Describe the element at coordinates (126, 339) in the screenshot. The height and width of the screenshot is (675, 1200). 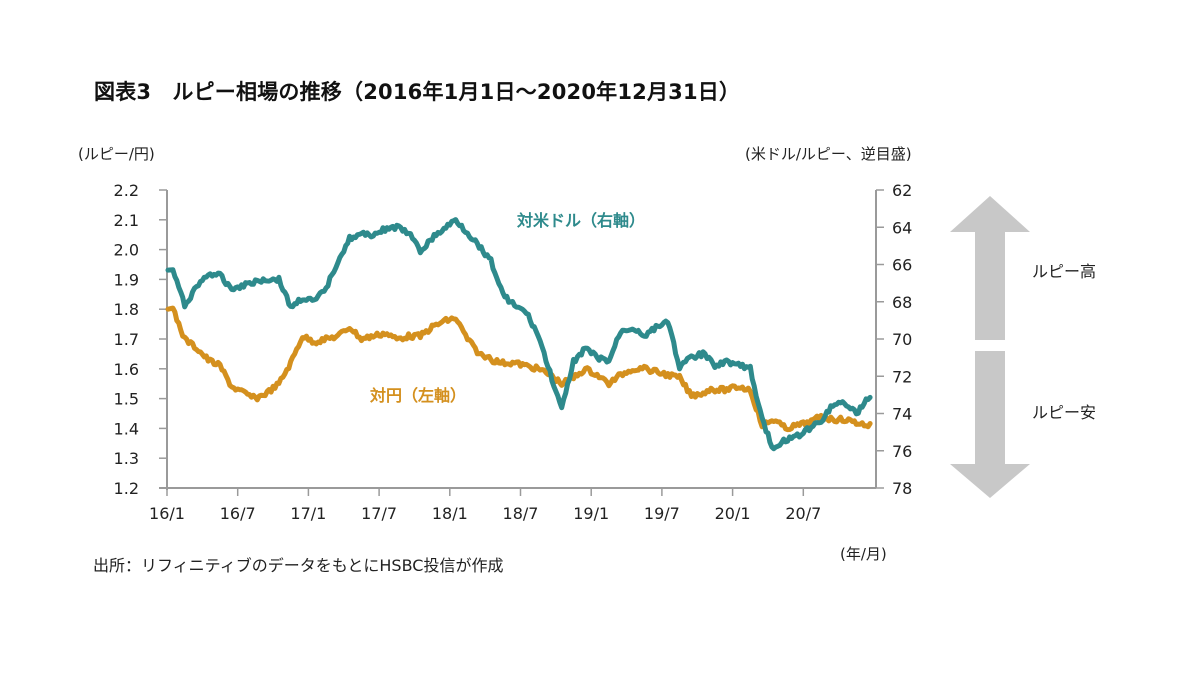
I see `left-tick-label: 1.7` at that location.